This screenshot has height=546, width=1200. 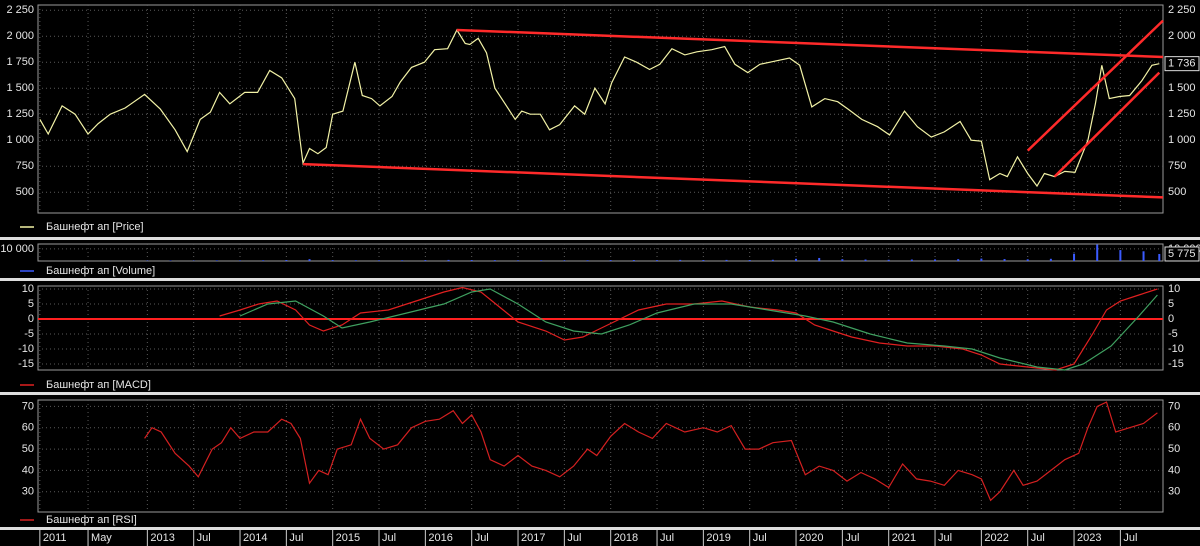 I want to click on x-tick-label: 2011, so click(x=55, y=538).